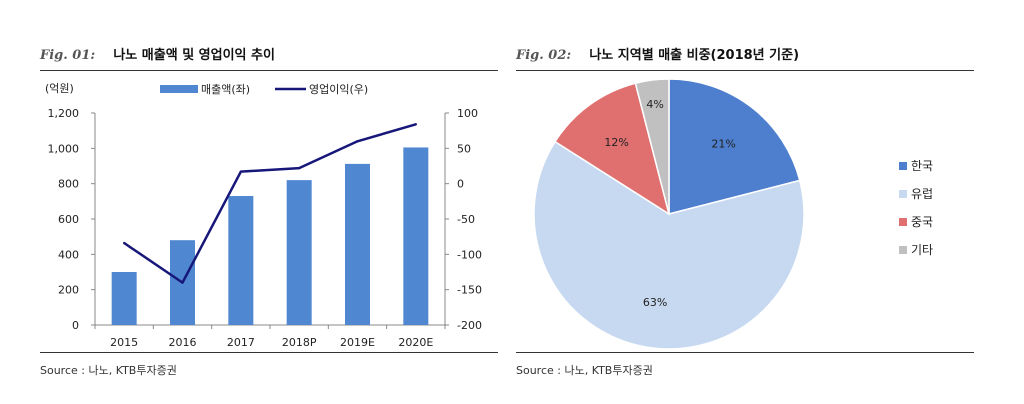 The image size is (1024, 404). I want to click on fig2-header: Fig. 02: 나노 지역별 매출 비중(2018년 기준), so click(657, 53).